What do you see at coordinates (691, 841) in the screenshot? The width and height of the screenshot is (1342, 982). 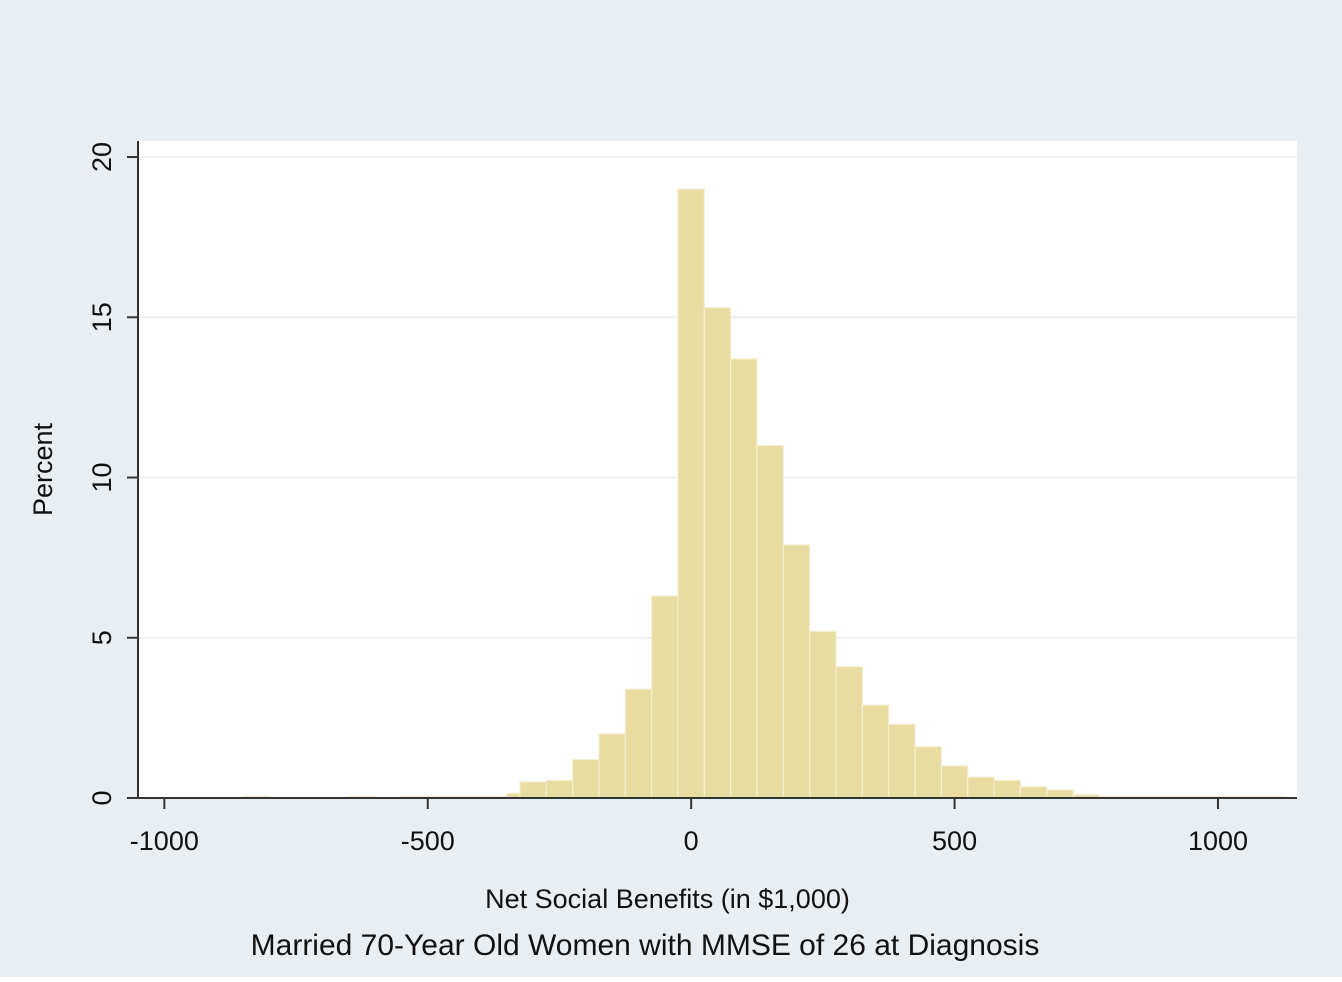 I see `x-tick-label: 0` at bounding box center [691, 841].